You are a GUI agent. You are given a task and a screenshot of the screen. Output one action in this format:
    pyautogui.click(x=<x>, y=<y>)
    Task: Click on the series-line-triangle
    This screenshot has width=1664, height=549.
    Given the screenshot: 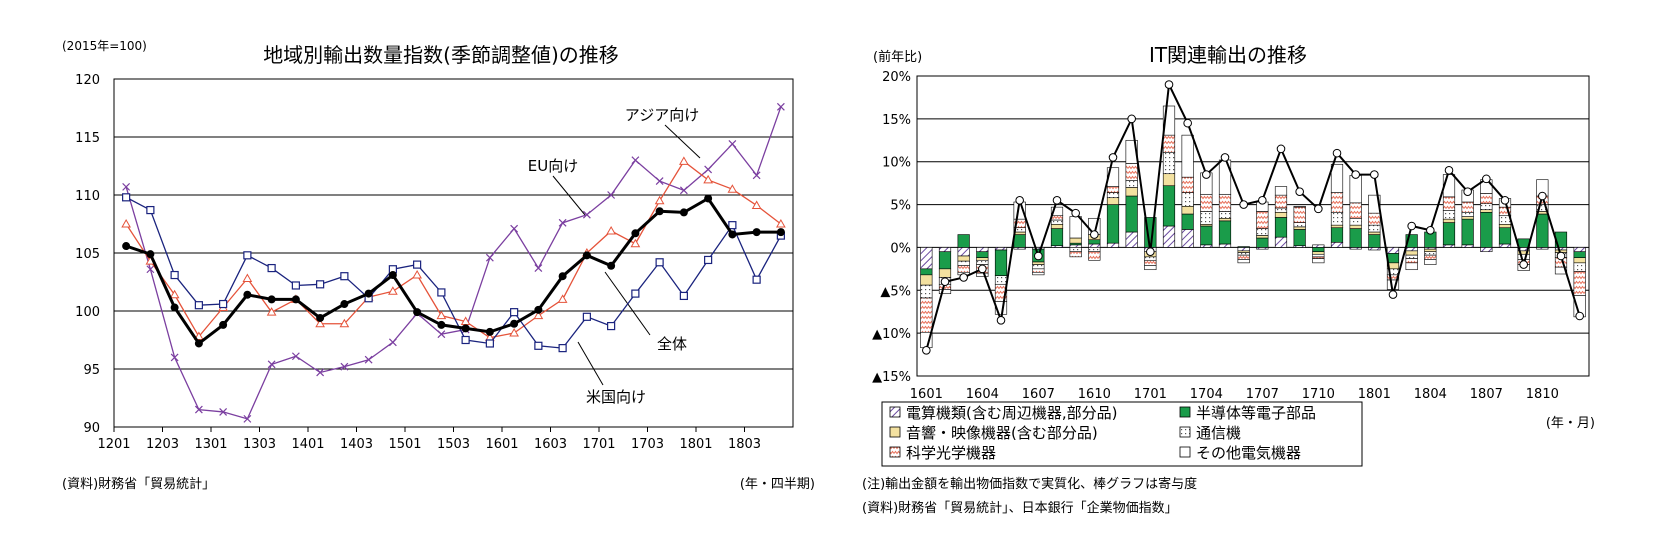 What is the action you would take?
    pyautogui.click(x=453, y=249)
    